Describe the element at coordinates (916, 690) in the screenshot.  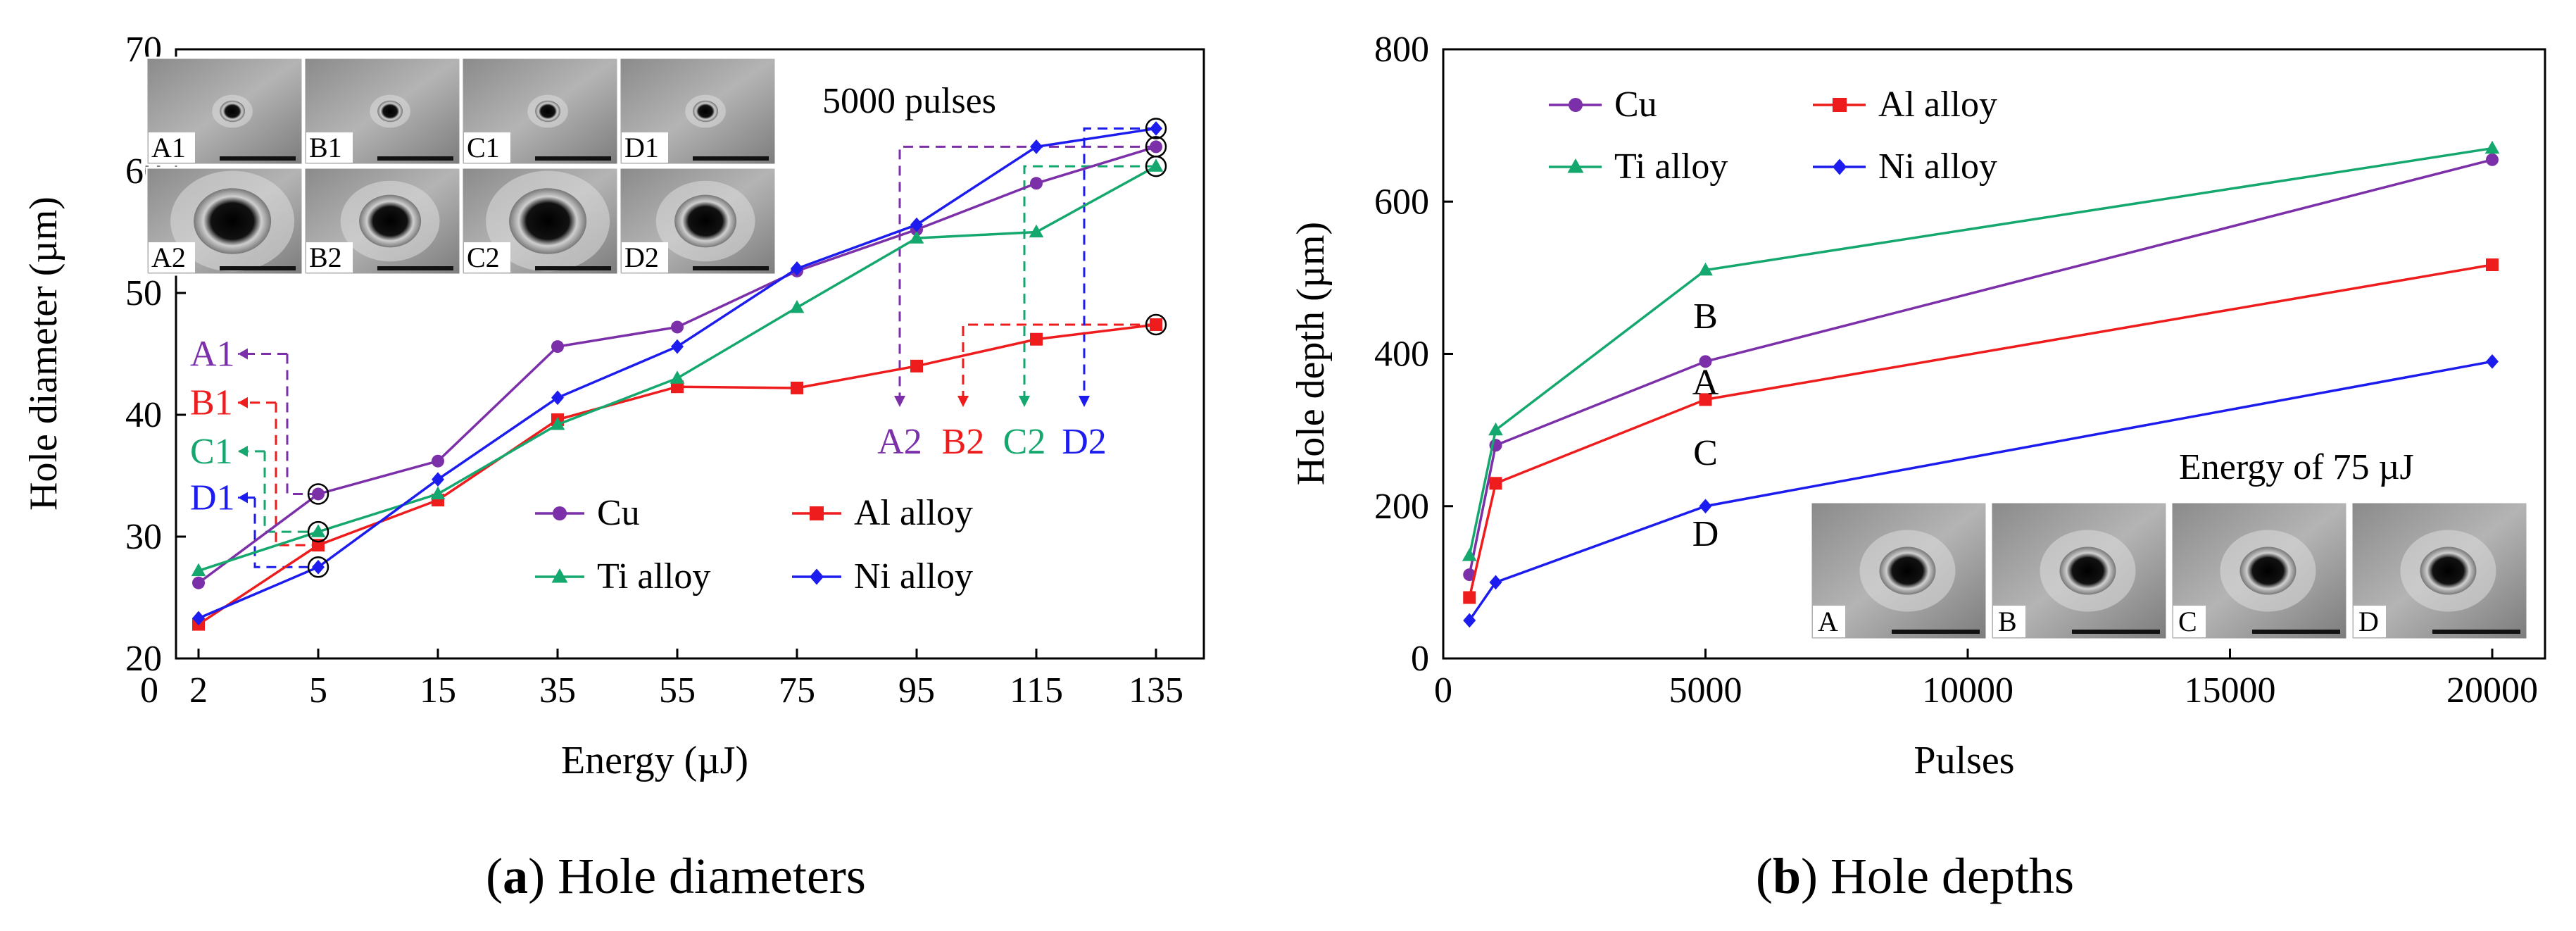
I see `x-tick-label: 95` at that location.